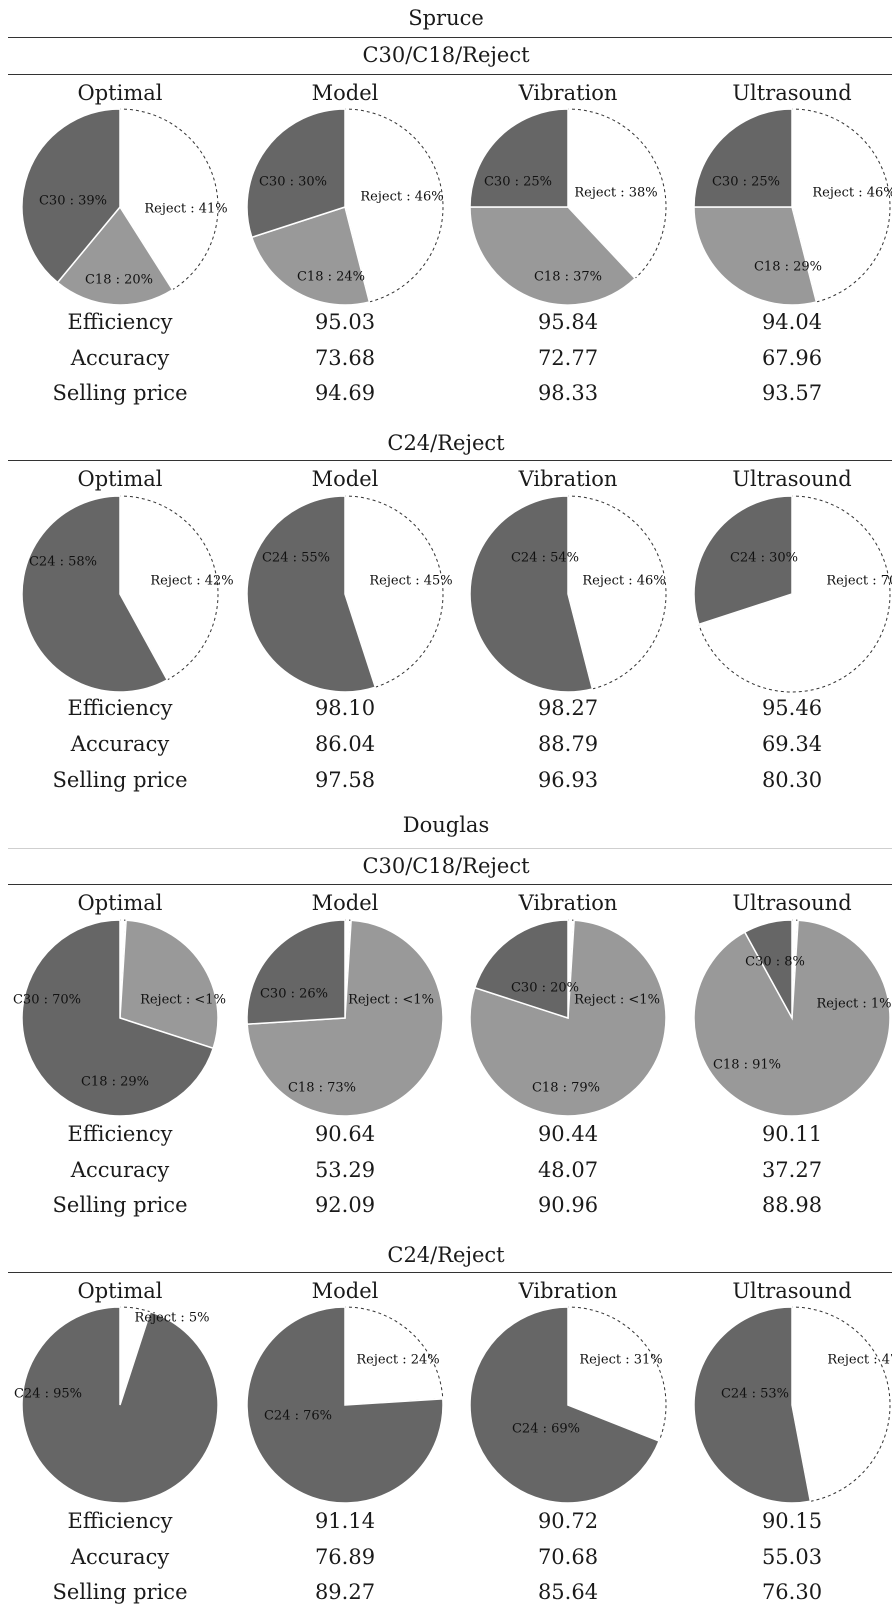 This screenshot has height=1617, width=892. I want to click on pie-chart-vibration: C30 : 25% C18 : 37% Reject : 38%, so click(568, 207).